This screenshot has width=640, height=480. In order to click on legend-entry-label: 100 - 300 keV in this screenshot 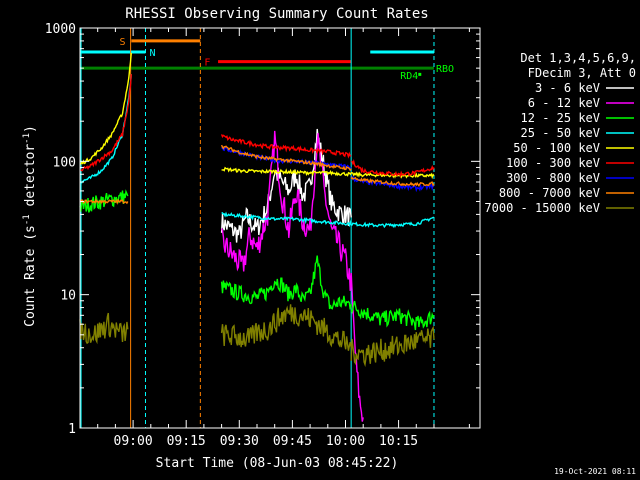, I will do `click(553, 163)`.